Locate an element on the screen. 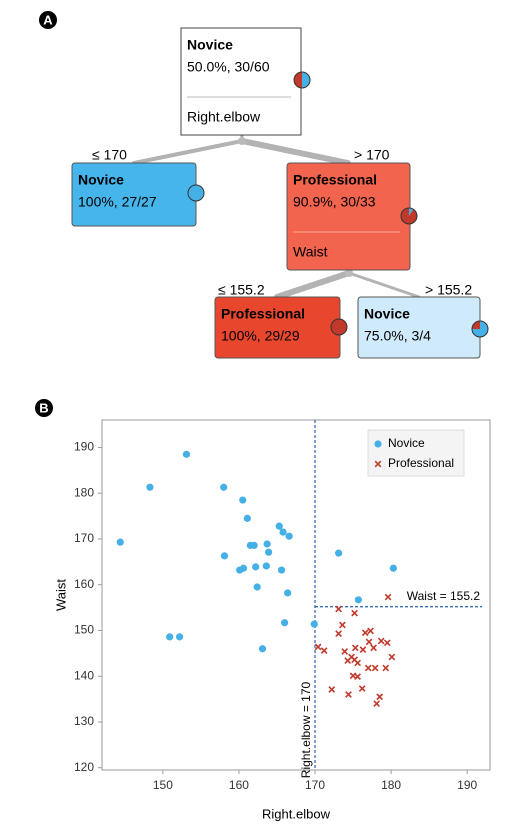 This screenshot has width=526, height=837. node-stats: 100%, 29/29 is located at coordinates (260, 336).